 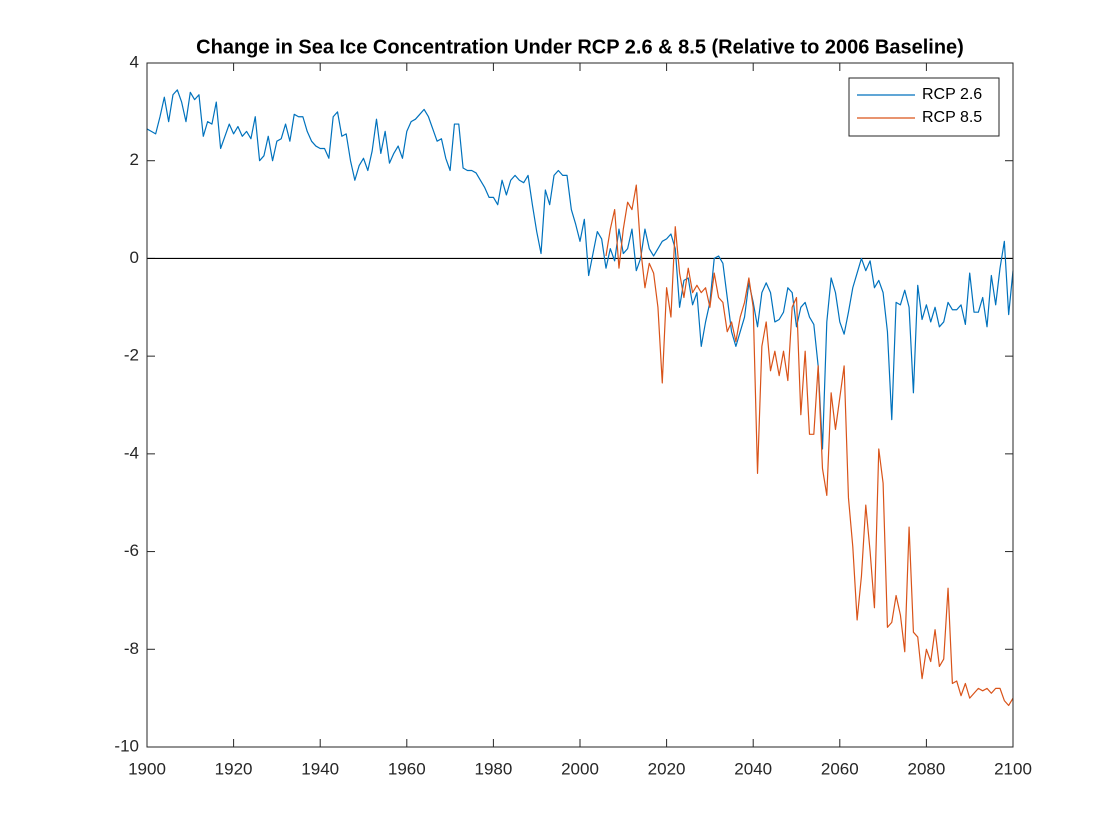 I want to click on x-tick-label: 2000, so click(x=580, y=768).